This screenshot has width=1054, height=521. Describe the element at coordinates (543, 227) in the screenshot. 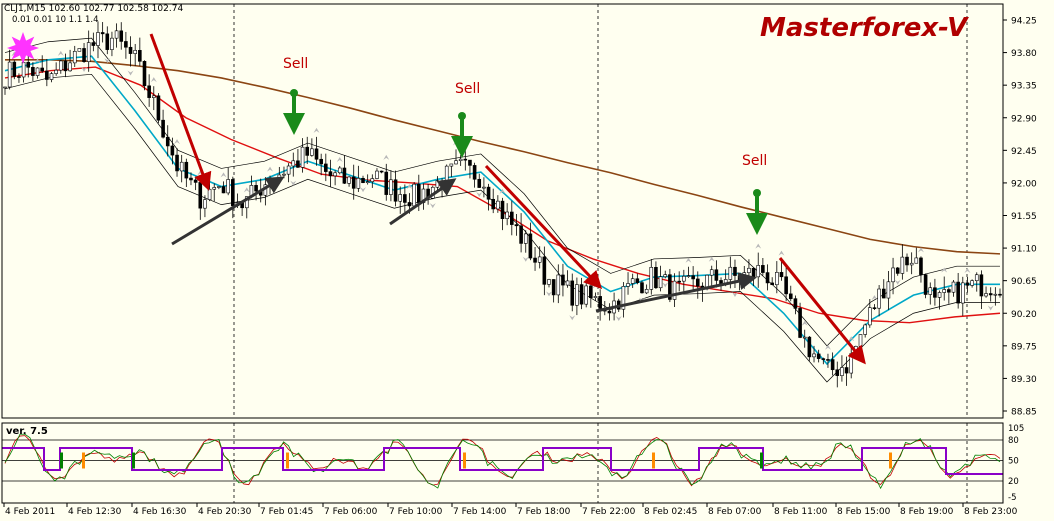

I see `sell-trend-arrow` at that location.